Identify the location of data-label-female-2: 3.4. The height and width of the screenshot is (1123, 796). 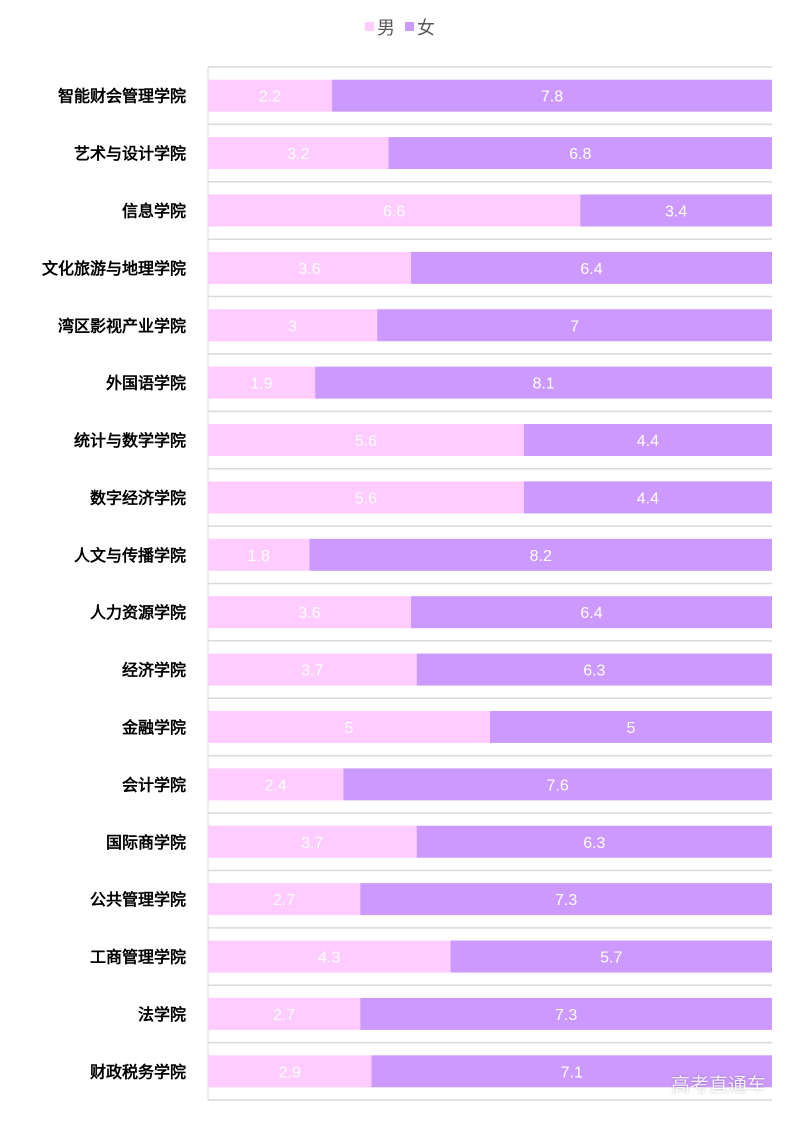
(676, 211).